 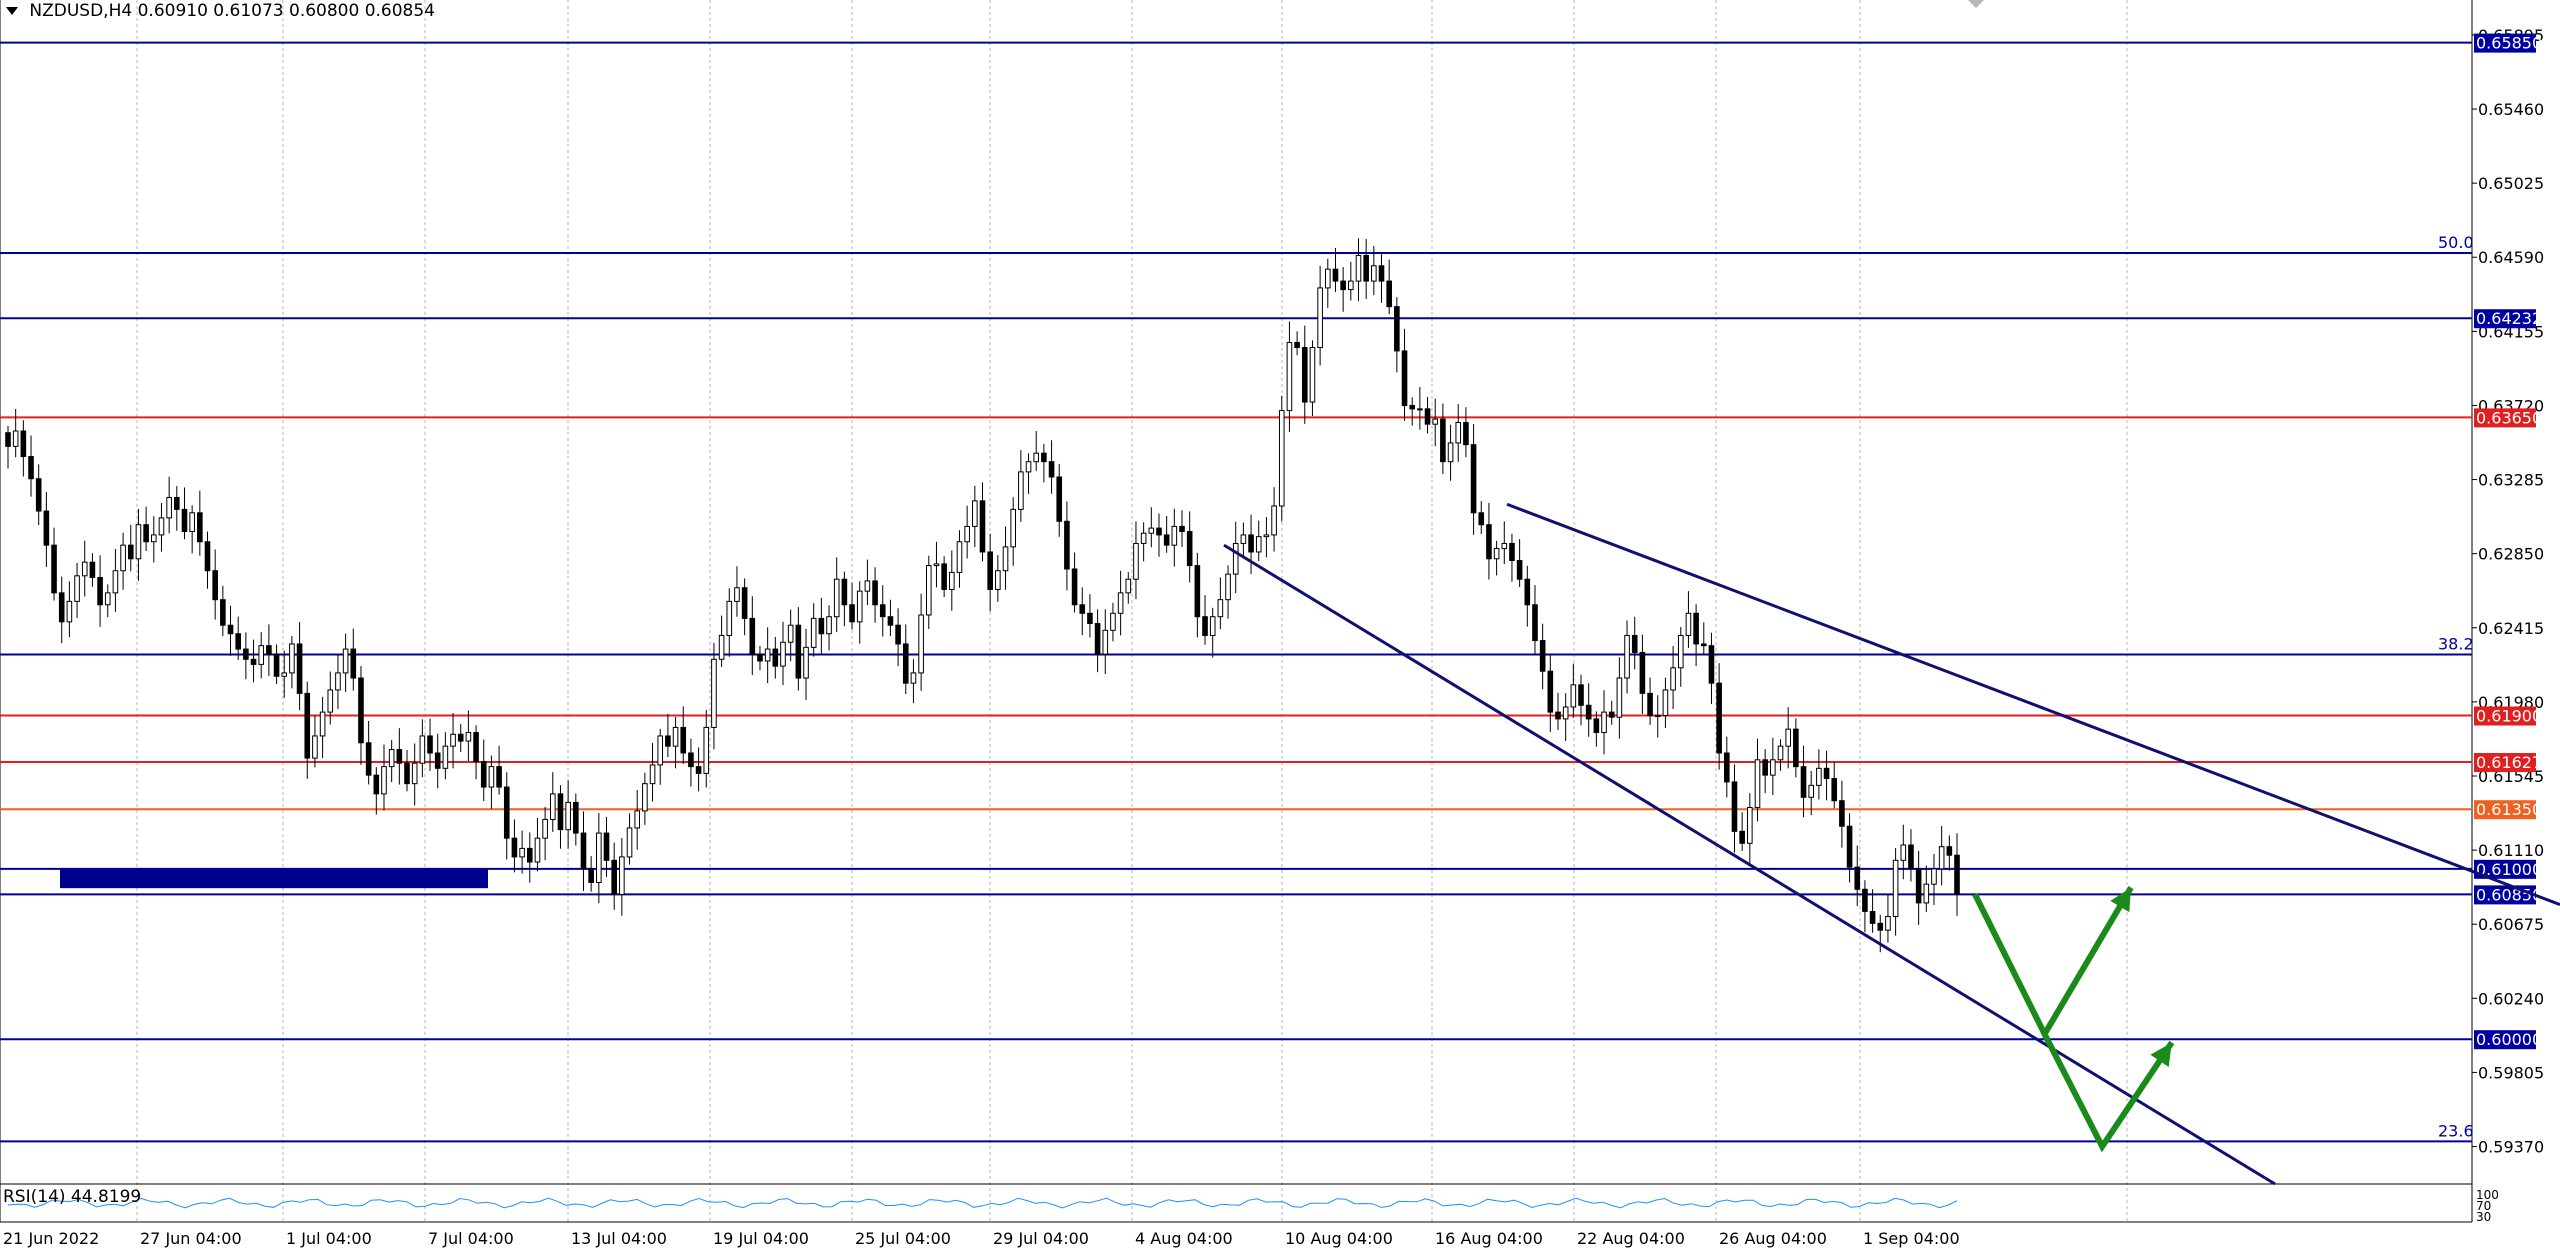 What do you see at coordinates (471, 1238) in the screenshot?
I see `x-tick-label: 7 Jul 04:00` at bounding box center [471, 1238].